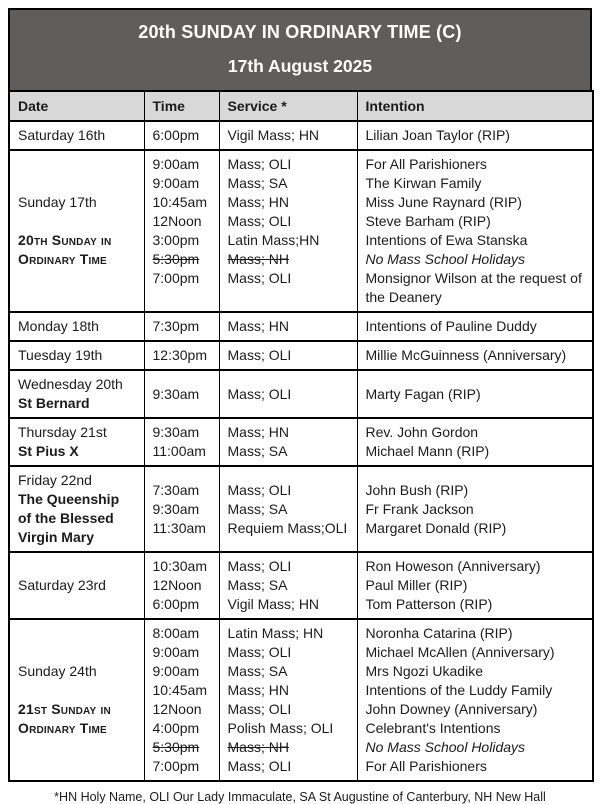 The width and height of the screenshot is (600, 804). Describe the element at coordinates (69, 518) in the screenshot. I see `feast-label: The Queenship of the Blessed Virgin Mary` at that location.